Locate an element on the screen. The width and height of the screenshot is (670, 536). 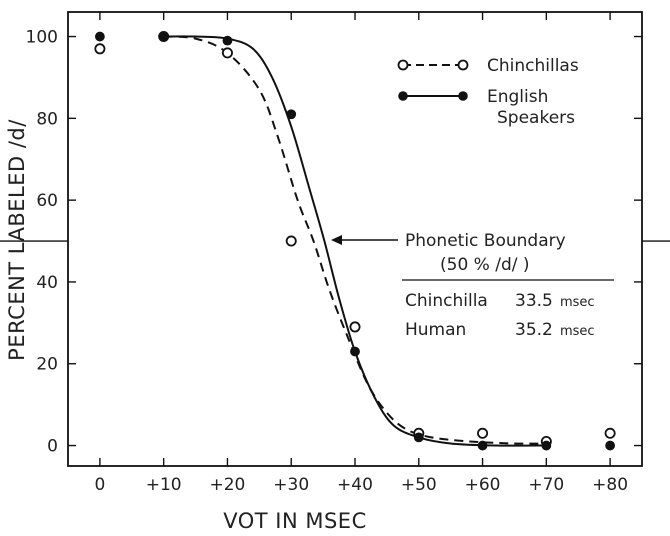
legend: Chinchillas English Speakers is located at coordinates (488, 92).